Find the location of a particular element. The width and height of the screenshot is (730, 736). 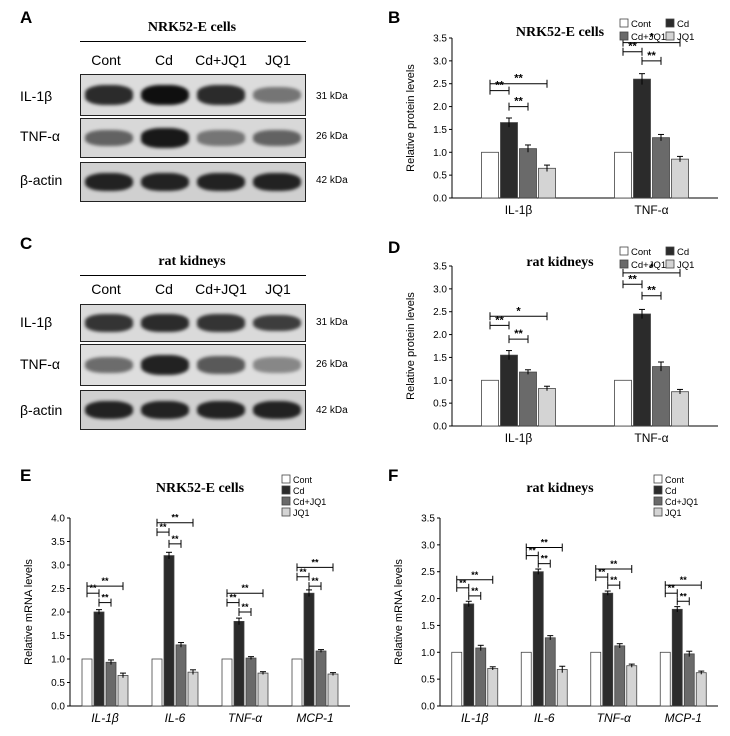

y-tick-label: 1.5 is located at coordinates (440, 130).